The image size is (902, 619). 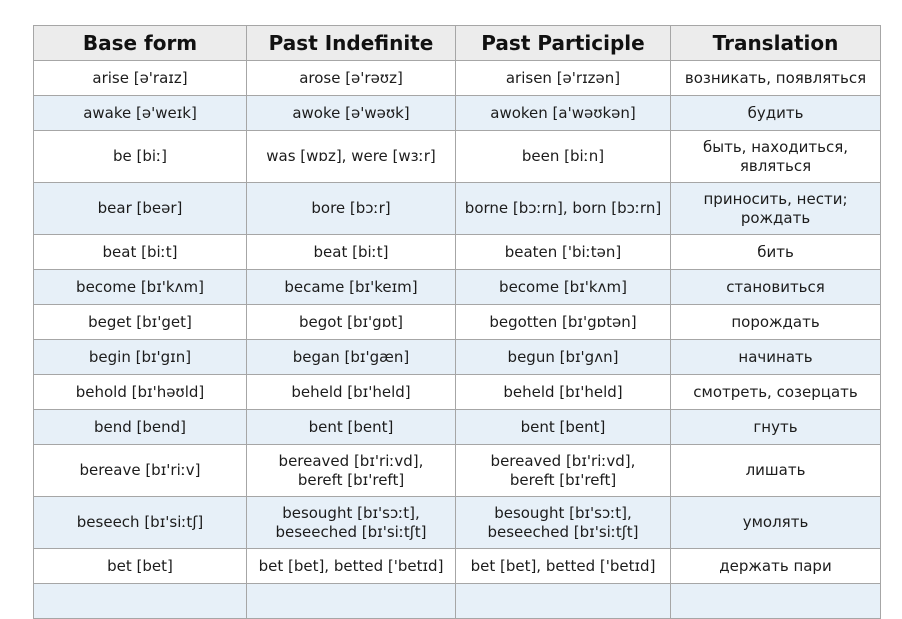 I want to click on translation-cell: будить, so click(x=775, y=113).